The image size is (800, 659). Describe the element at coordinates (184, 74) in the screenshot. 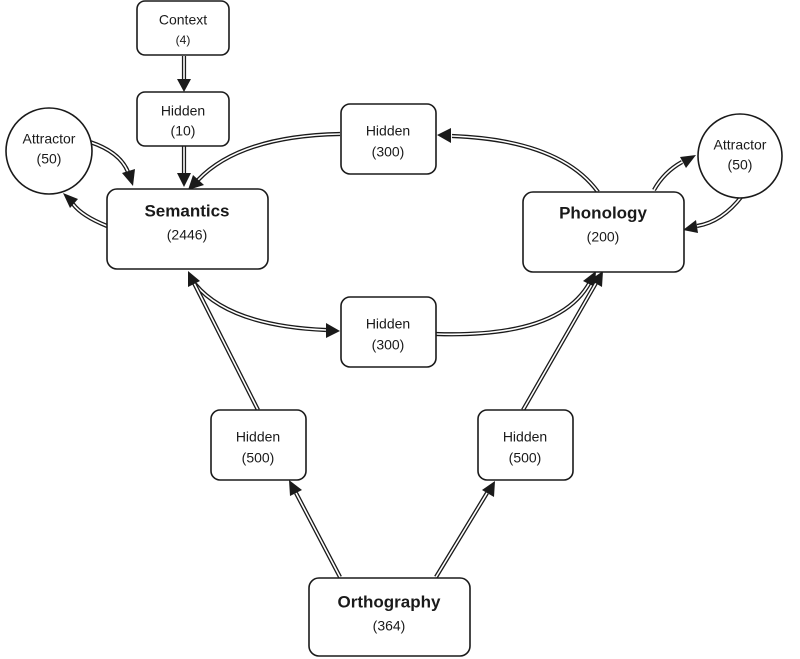

I see `edge-context-to-hidden` at that location.